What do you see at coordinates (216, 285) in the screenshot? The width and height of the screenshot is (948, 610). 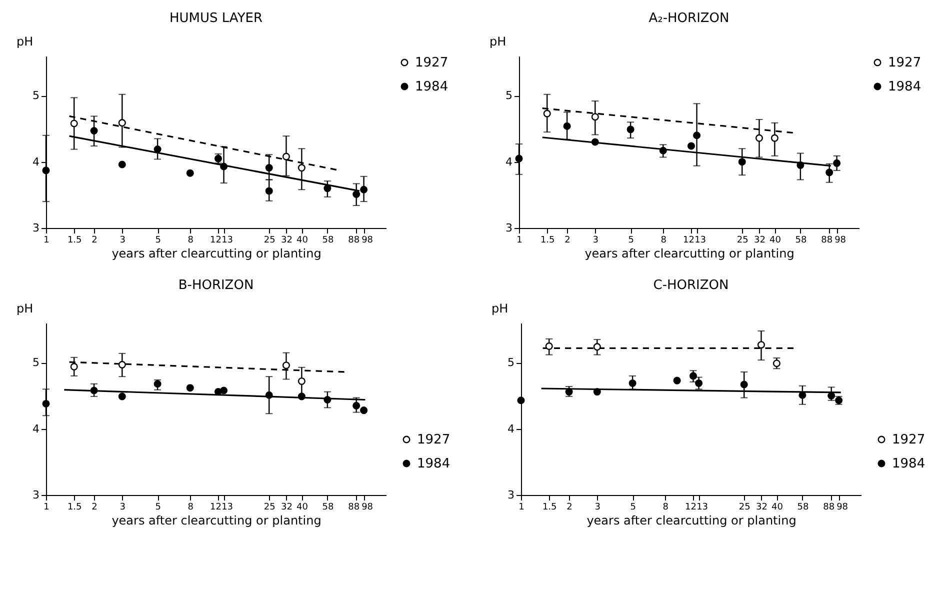 I see `chart-title: B-HORIZON` at bounding box center [216, 285].